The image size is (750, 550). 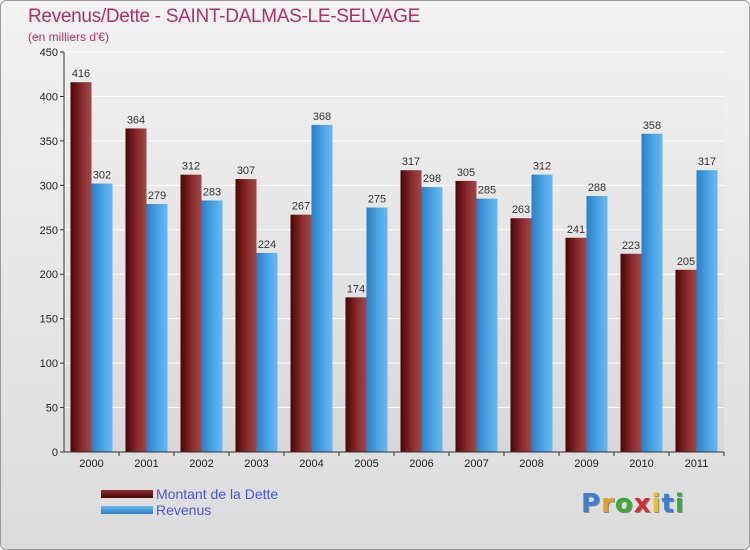 What do you see at coordinates (591, 504) in the screenshot?
I see `logo-letter: P` at bounding box center [591, 504].